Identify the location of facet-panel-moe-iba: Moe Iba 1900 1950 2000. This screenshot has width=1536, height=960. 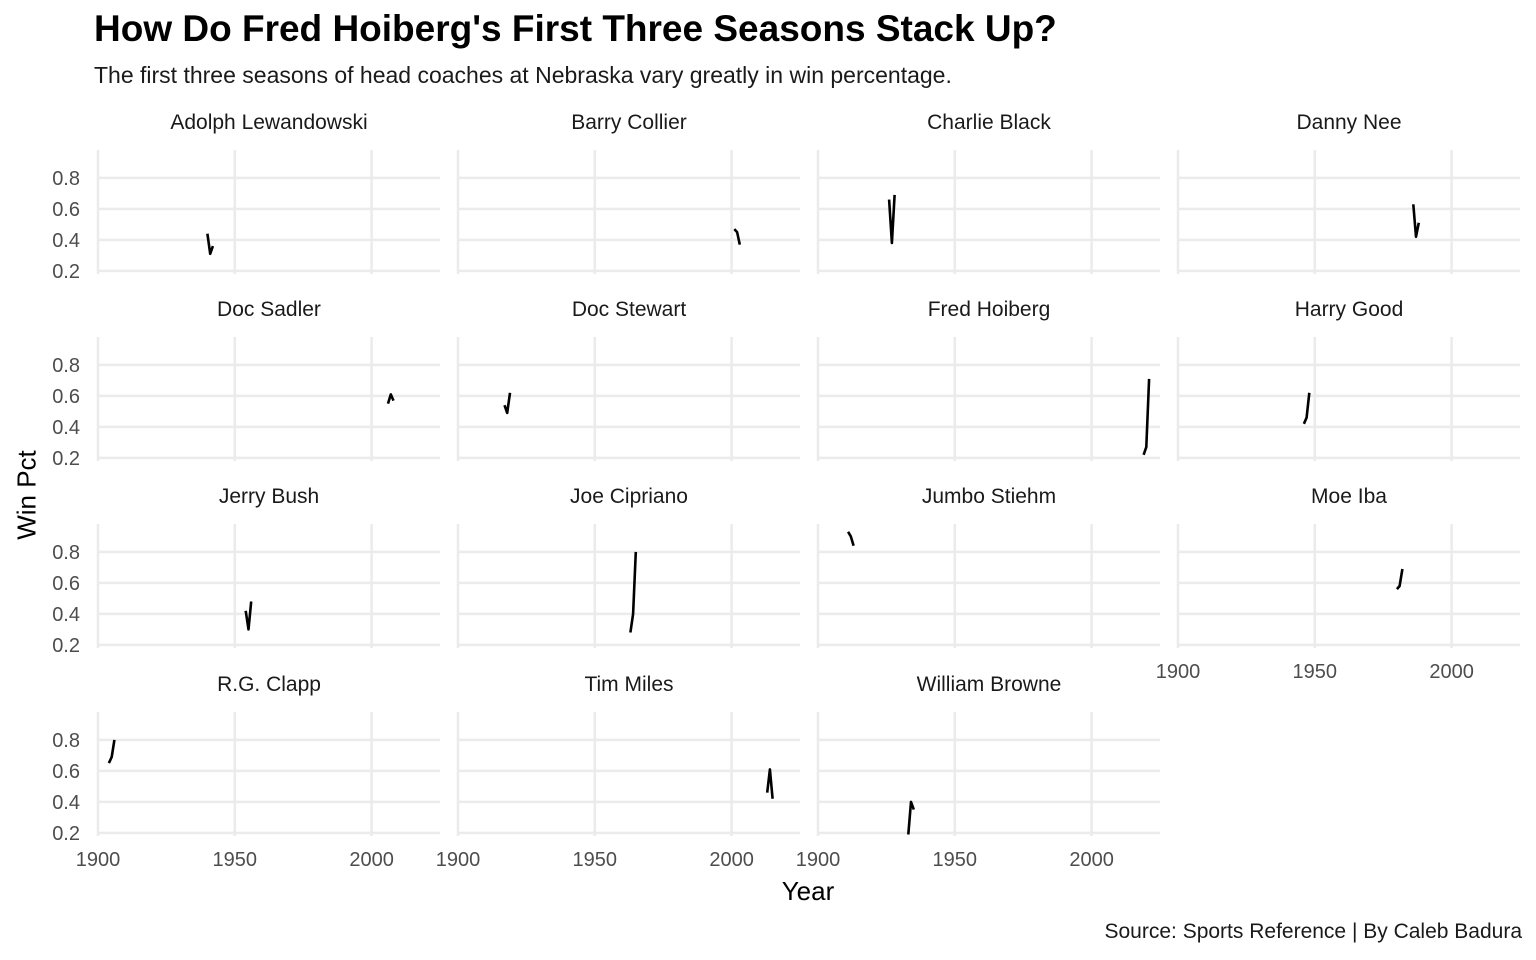
(1338, 584).